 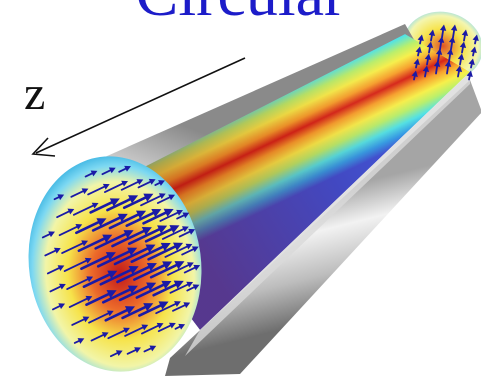 What do you see at coordinates (445, 52) in the screenshot?
I see `far-velocity-arrows` at bounding box center [445, 52].